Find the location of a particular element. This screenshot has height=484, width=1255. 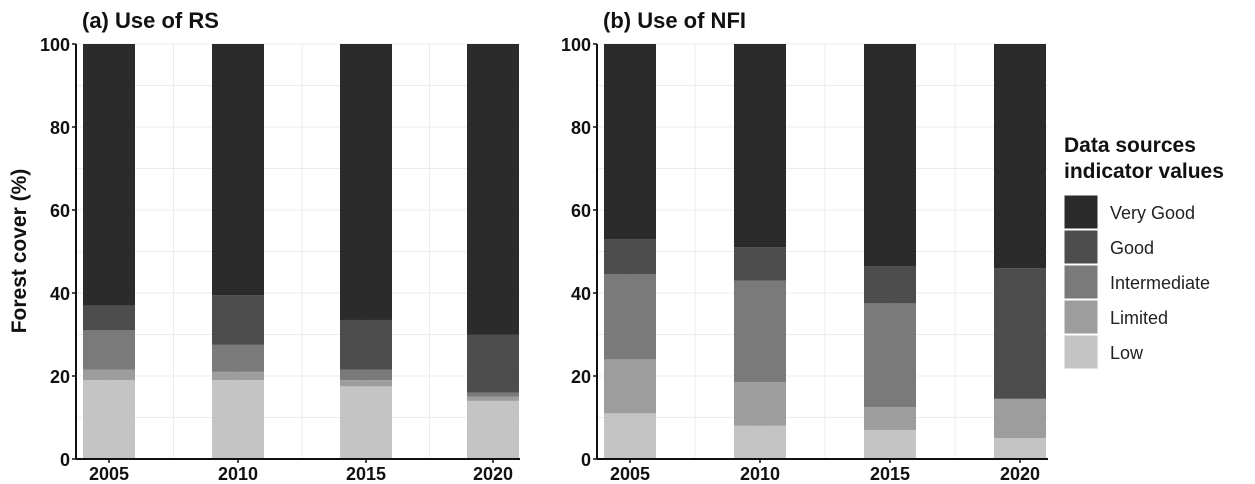

legend-label: Intermediate is located at coordinates (1160, 283).